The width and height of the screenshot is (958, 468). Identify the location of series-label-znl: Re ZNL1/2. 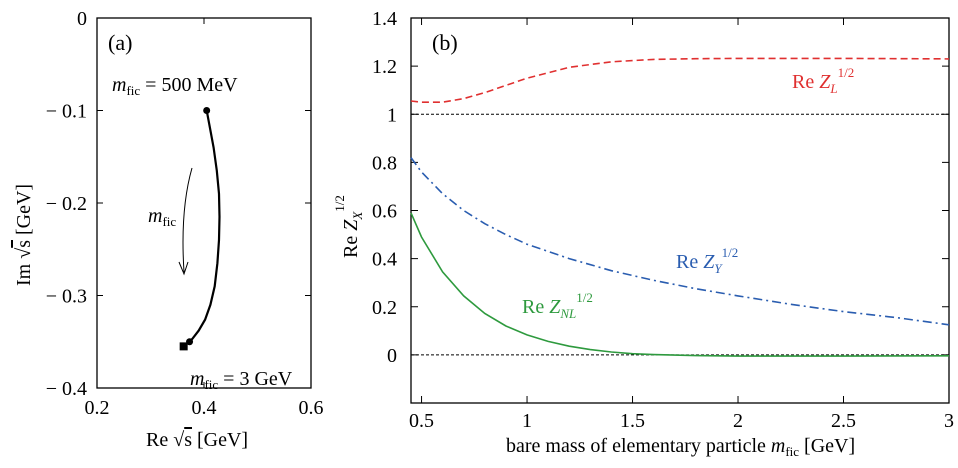
(557, 305).